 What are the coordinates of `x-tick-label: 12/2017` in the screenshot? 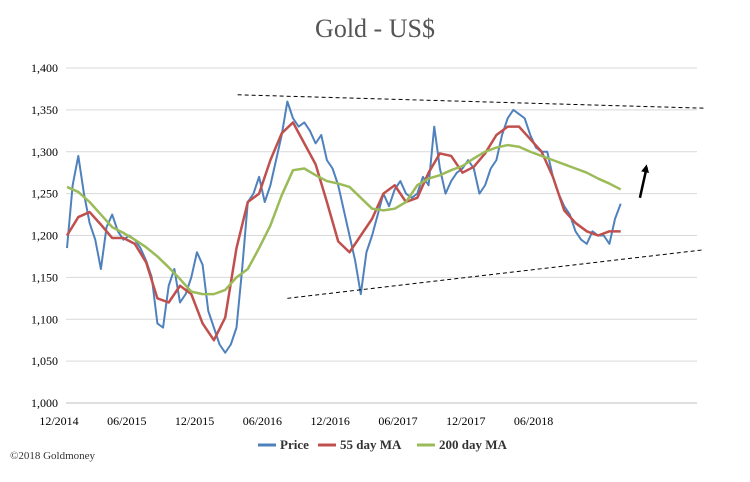 It's located at (465, 421).